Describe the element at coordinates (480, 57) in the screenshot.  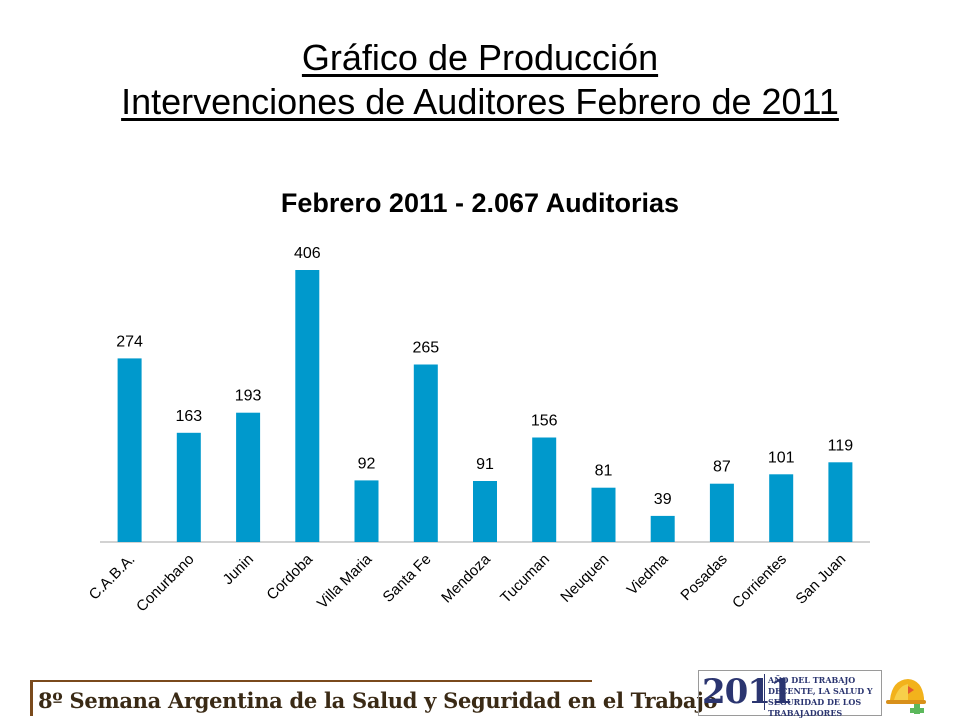
I see `slide-title-line1: Gráfico de Producción` at that location.